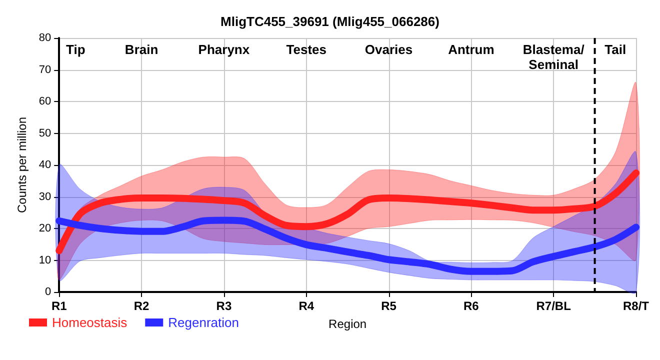 The height and width of the screenshot is (360, 660). What do you see at coordinates (45, 133) in the screenshot?
I see `y-tick-label: 50` at bounding box center [45, 133].